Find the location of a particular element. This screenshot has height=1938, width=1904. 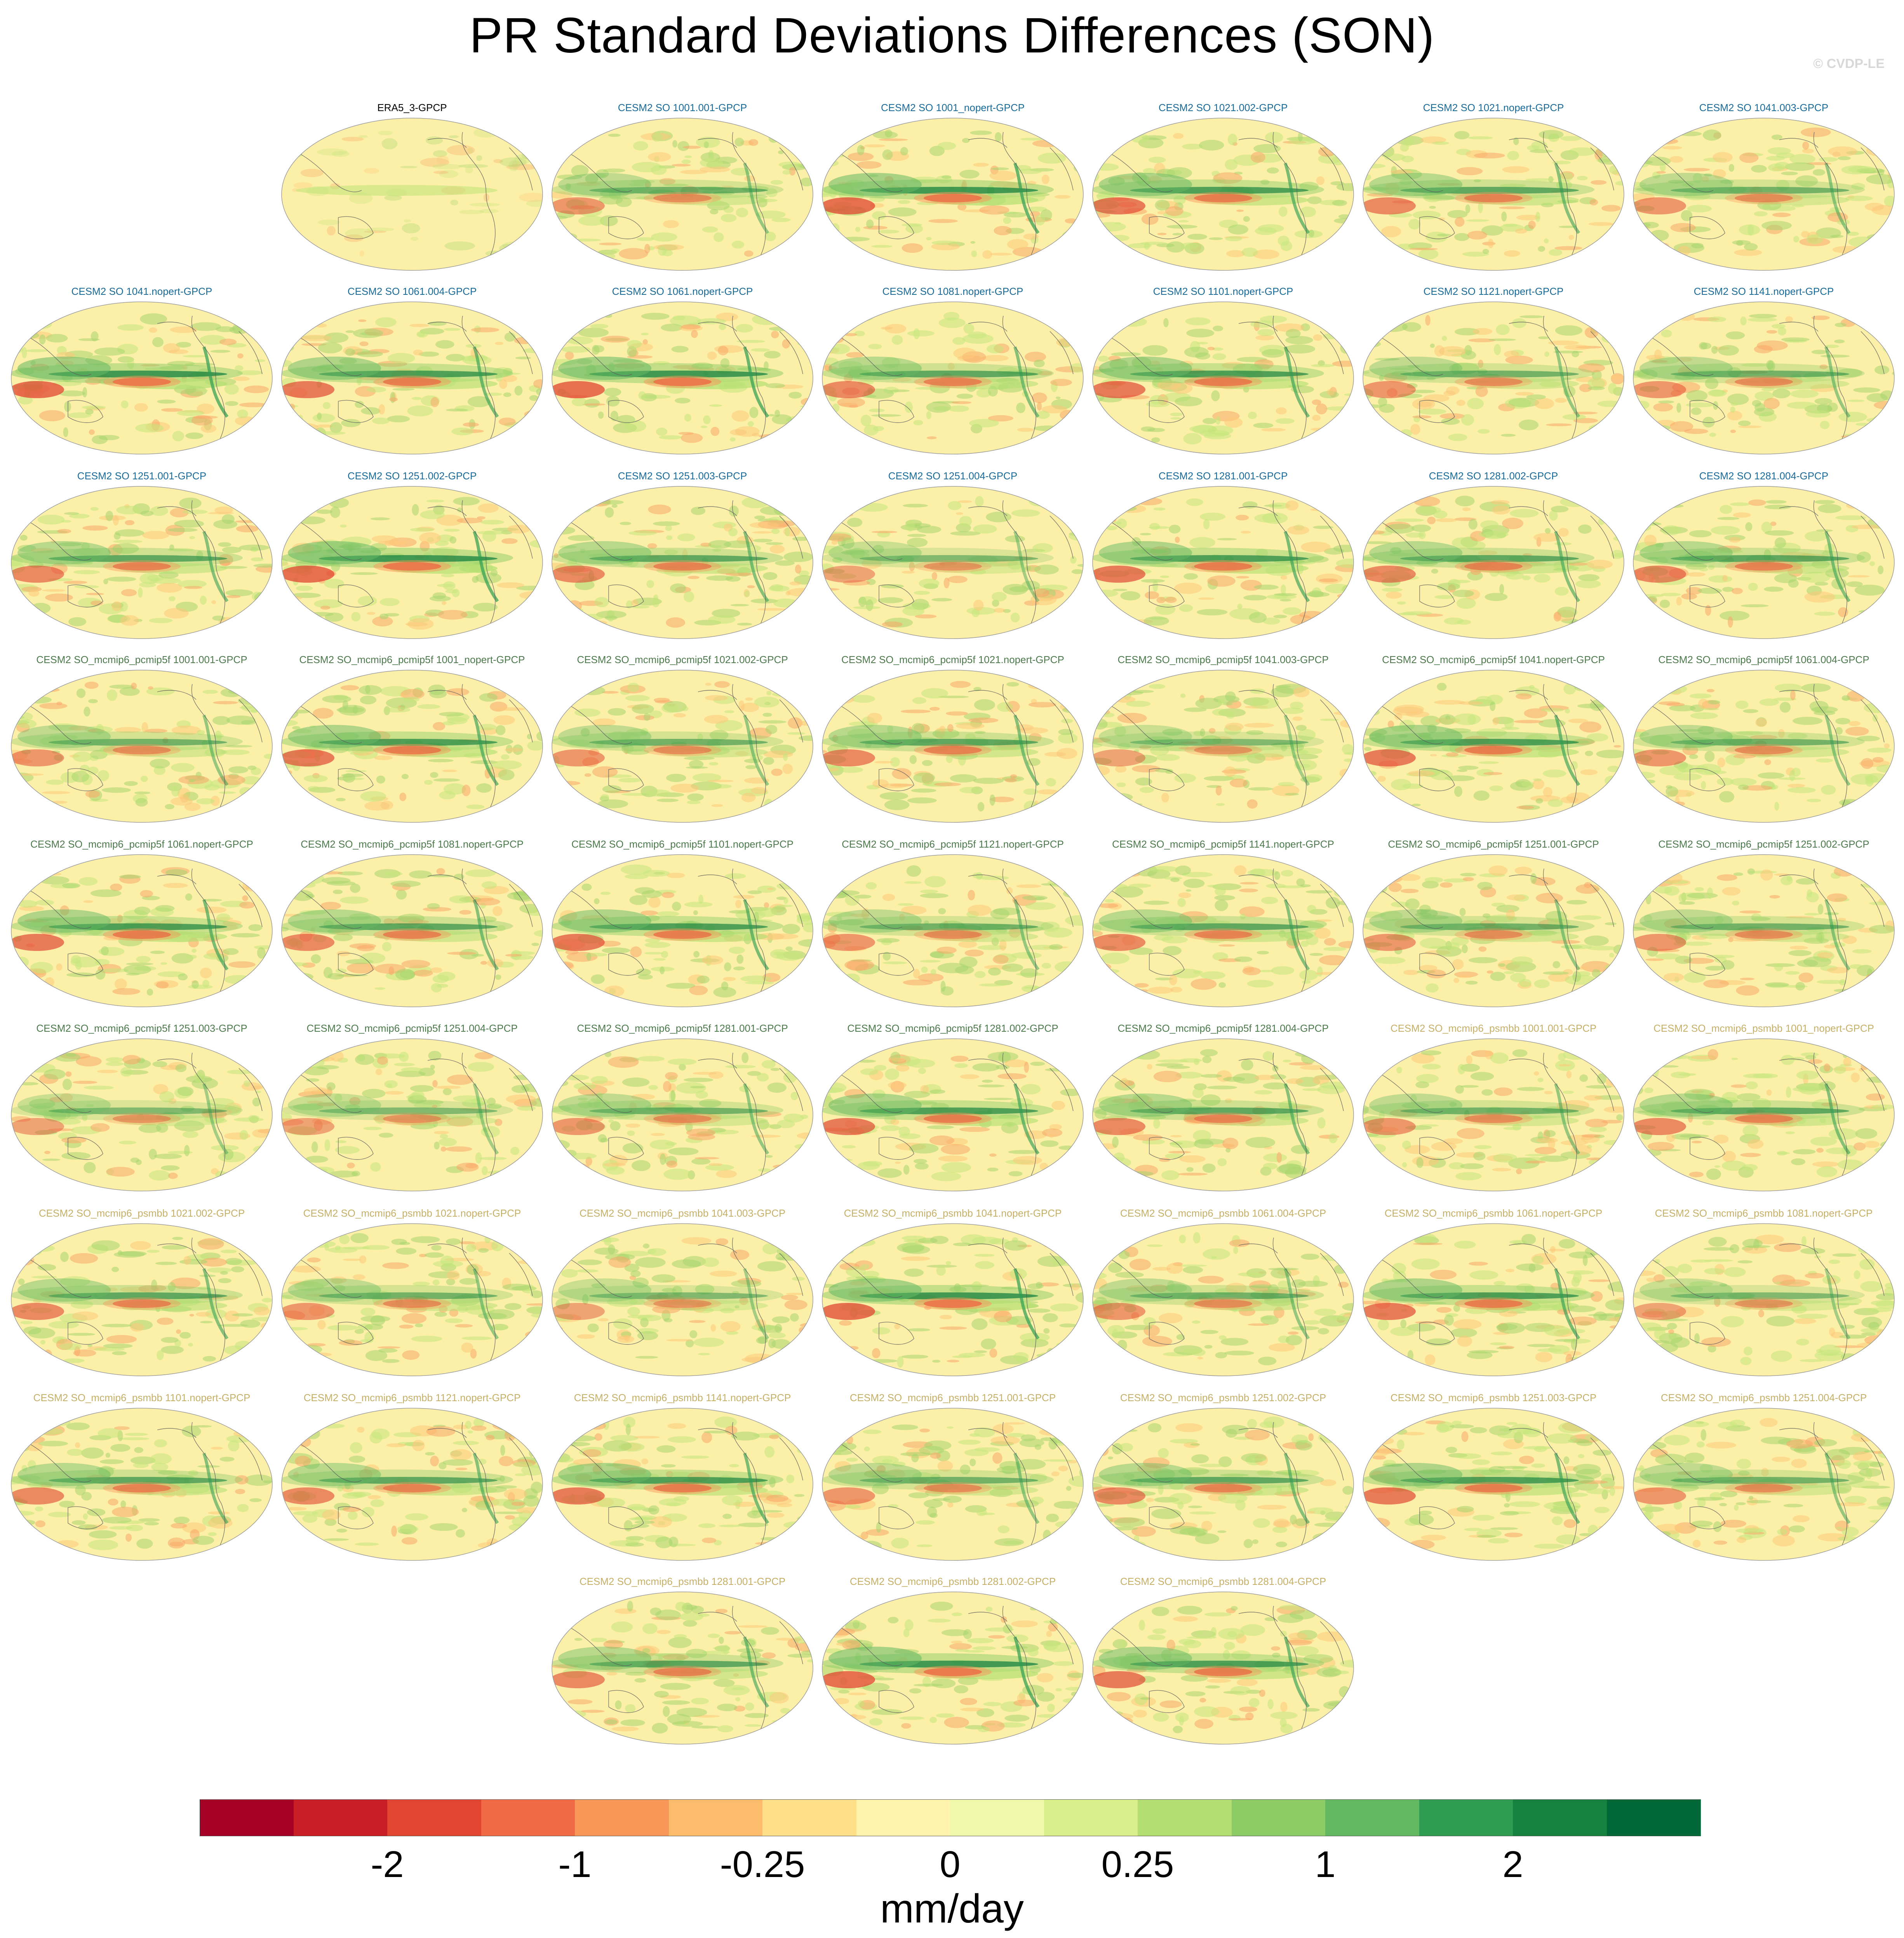

map-panel: CESM2 SO 1251.001-GPCP is located at coordinates (142, 557).